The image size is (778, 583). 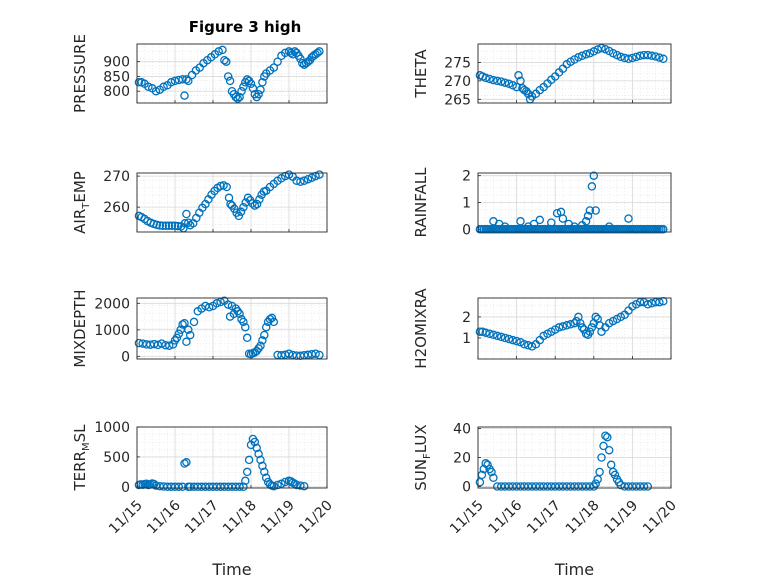 What do you see at coordinates (457, 100) in the screenshot?
I see `y-tick-label: 265` at bounding box center [457, 100].